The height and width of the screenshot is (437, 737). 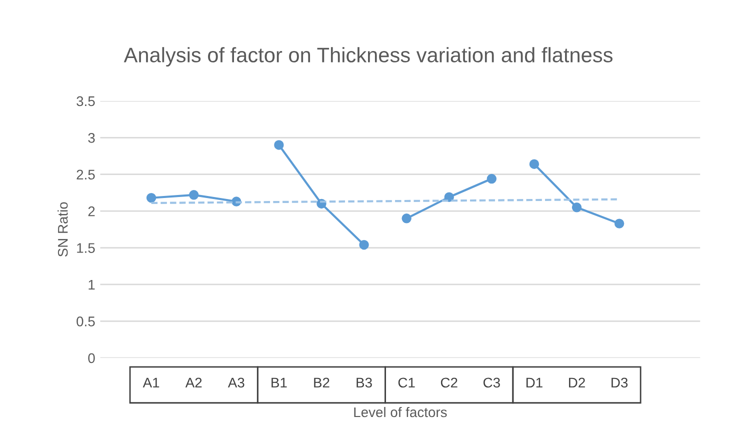 I want to click on y-tick-label: 0.5, so click(x=85, y=321).